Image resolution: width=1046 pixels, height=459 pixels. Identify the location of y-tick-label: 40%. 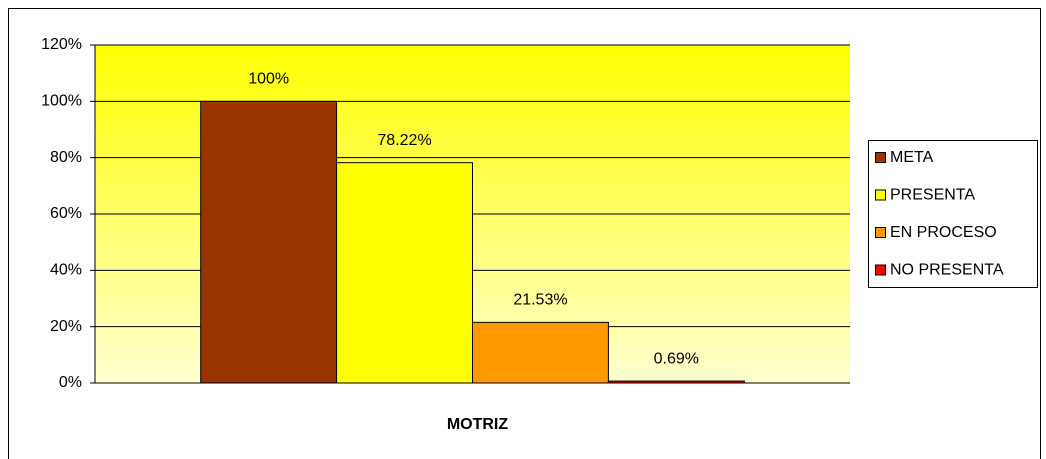
(66, 270).